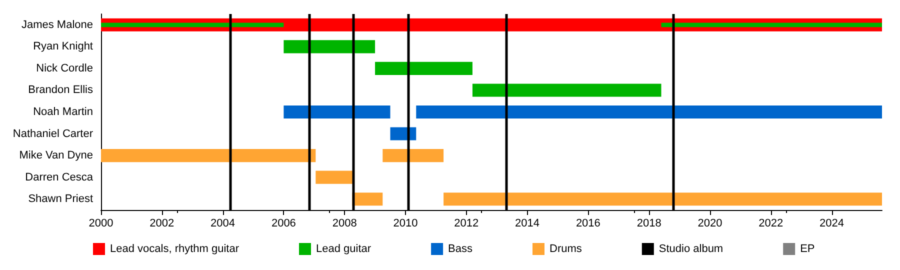  Describe the element at coordinates (56, 156) in the screenshot. I see `y-tick-label: Mike Van Dyne` at that location.